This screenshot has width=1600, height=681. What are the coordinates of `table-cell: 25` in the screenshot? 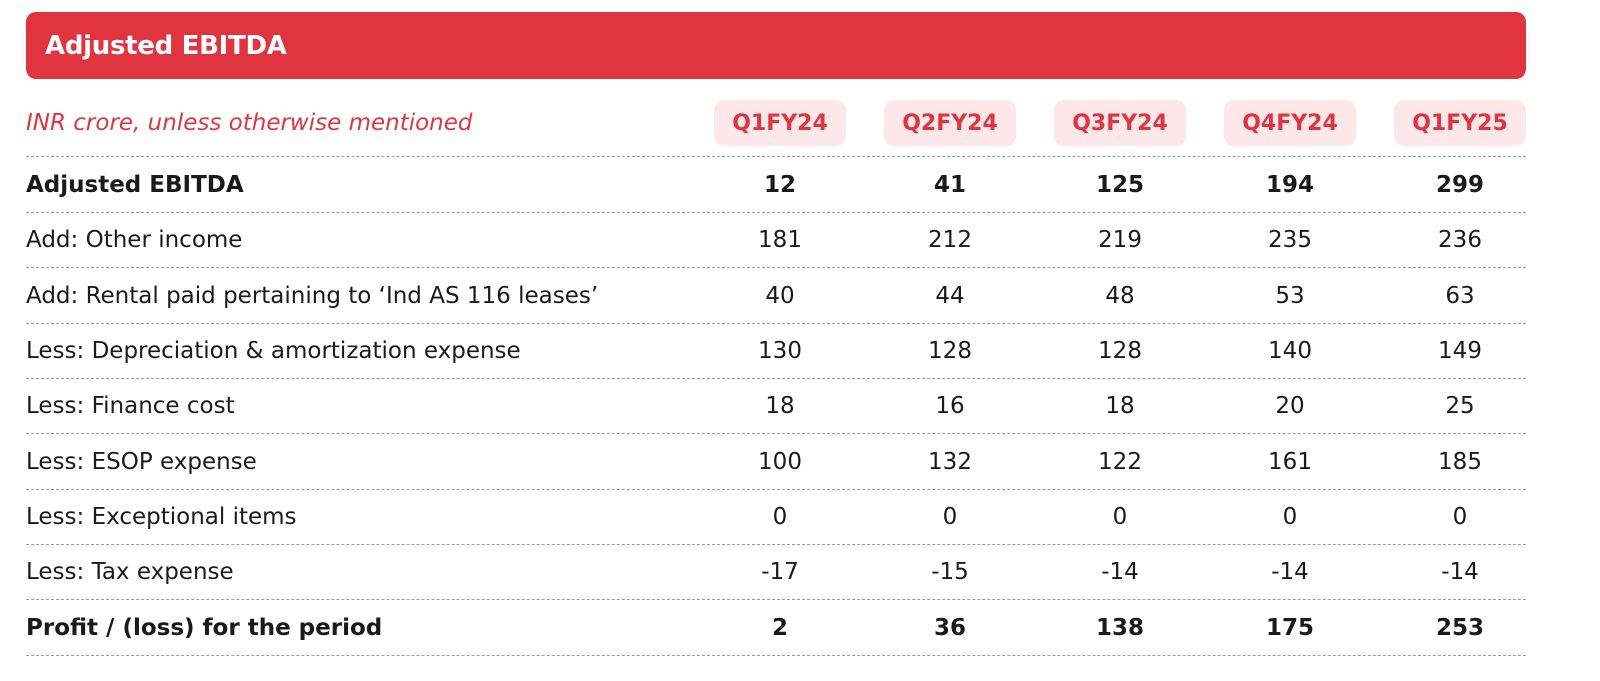 It's located at (1460, 406).